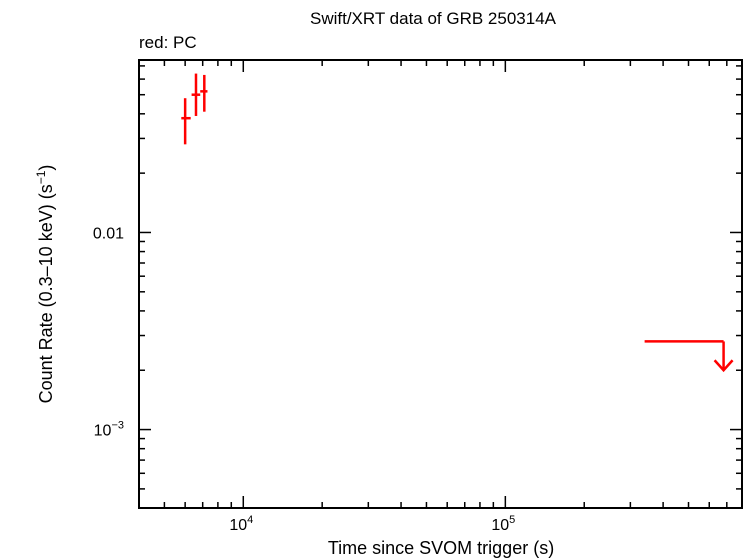 This screenshot has height=558, width=746. I want to click on upper-limit-arrow-head, so click(723, 366).